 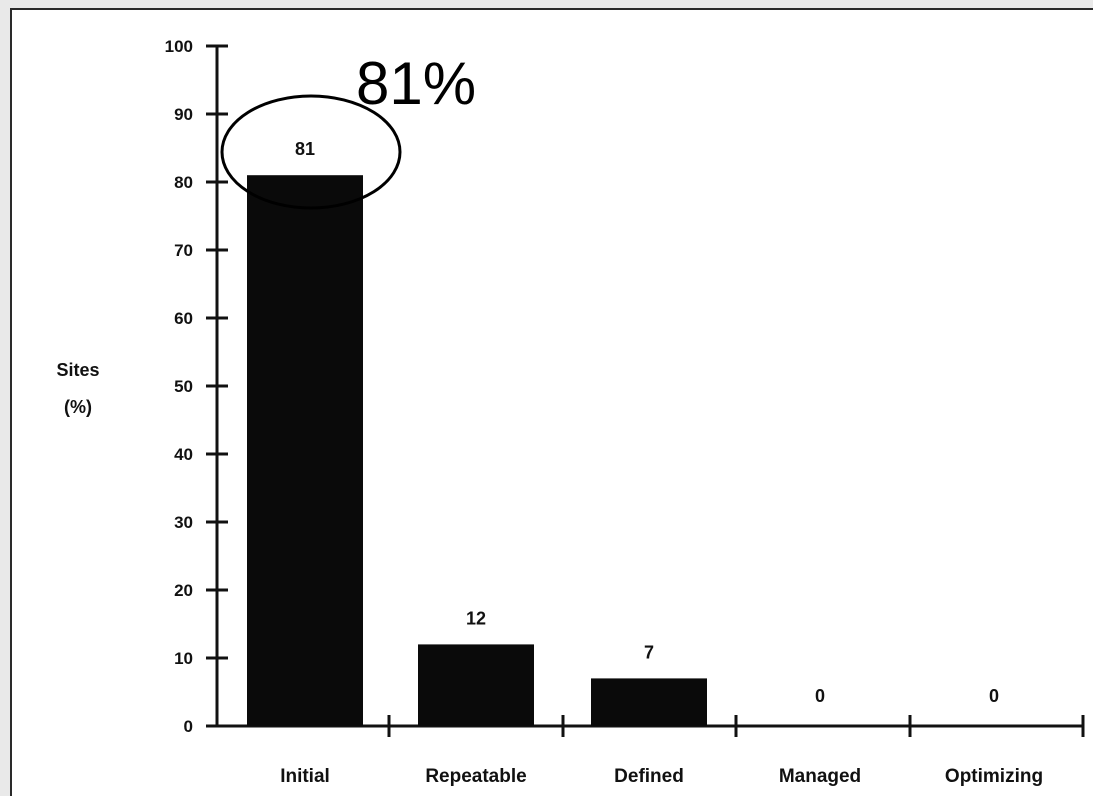 What do you see at coordinates (183, 522) in the screenshot?
I see `y-tick-label-30: 30` at bounding box center [183, 522].